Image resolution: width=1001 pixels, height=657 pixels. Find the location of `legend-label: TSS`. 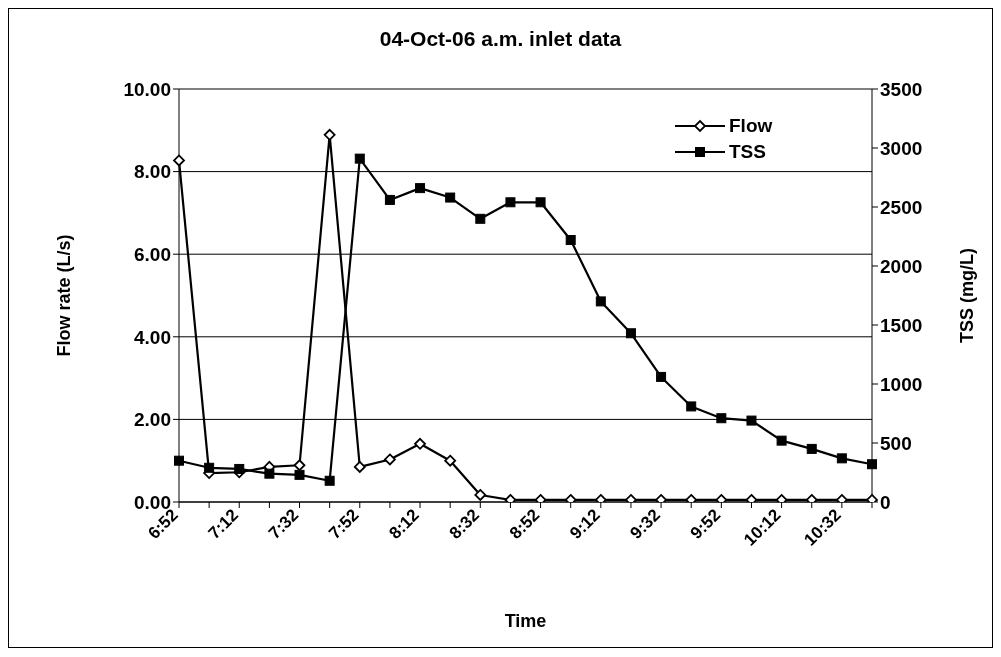

legend-label: TSS is located at coordinates (747, 152).